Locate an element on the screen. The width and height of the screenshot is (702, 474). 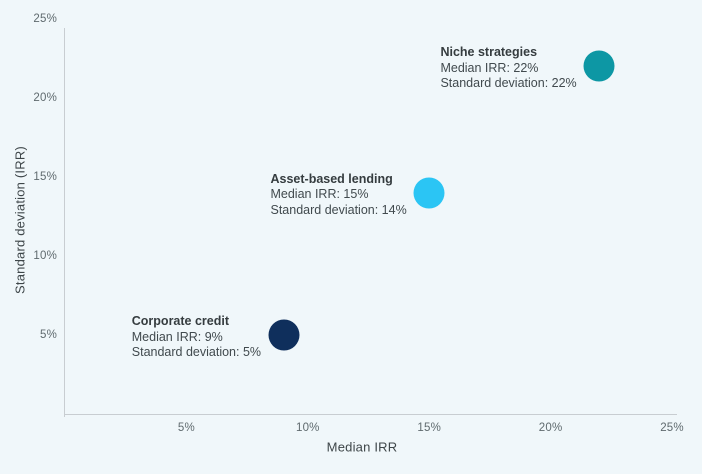
x-tick-label: 20% is located at coordinates (550, 428).